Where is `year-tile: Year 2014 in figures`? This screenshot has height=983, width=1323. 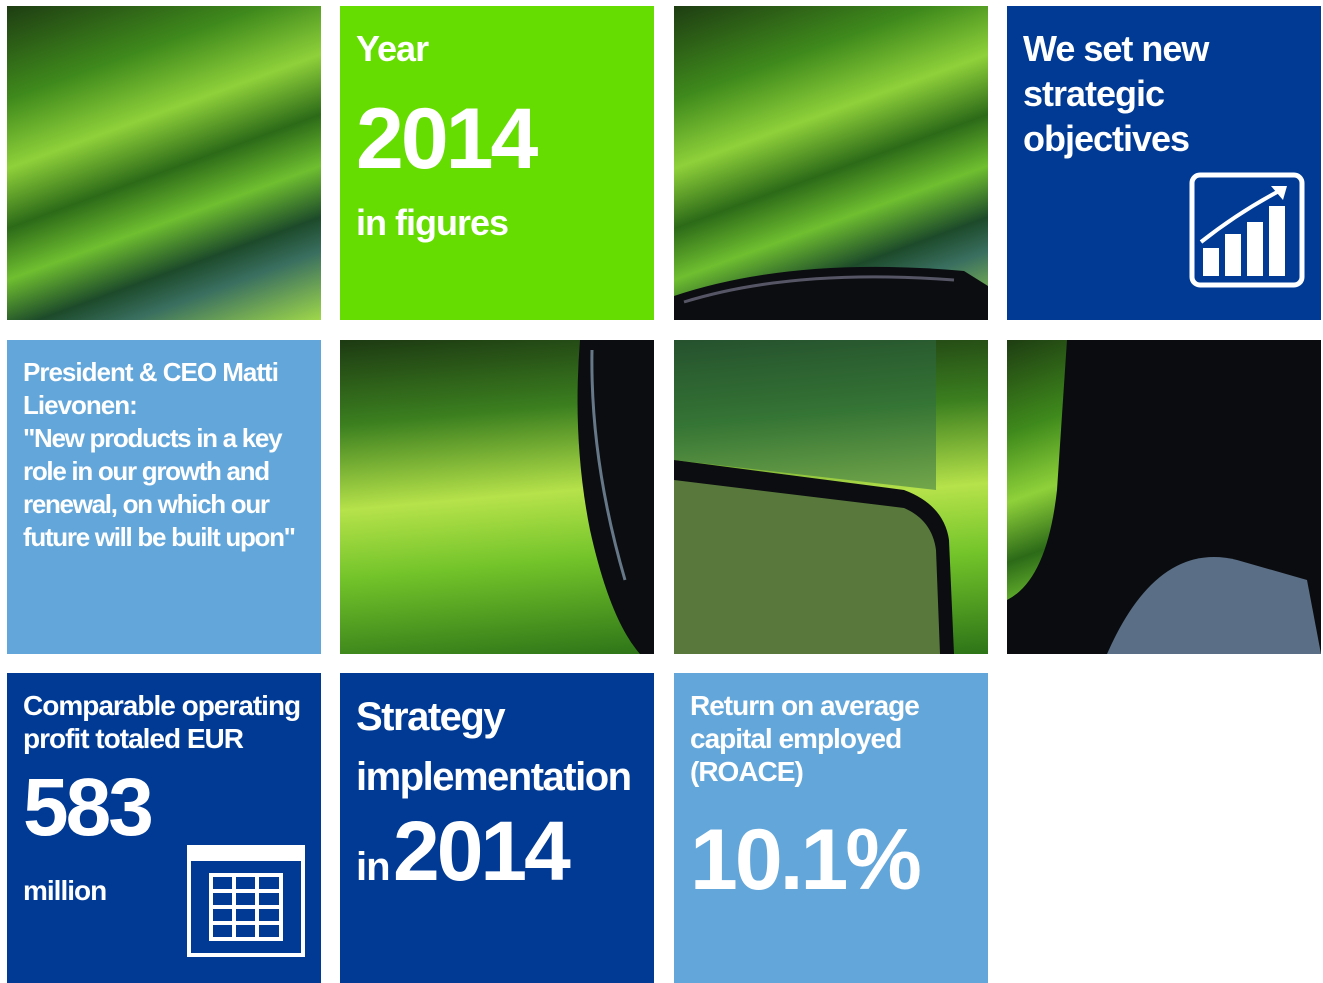
year-tile: Year 2014 in figures is located at coordinates (497, 163).